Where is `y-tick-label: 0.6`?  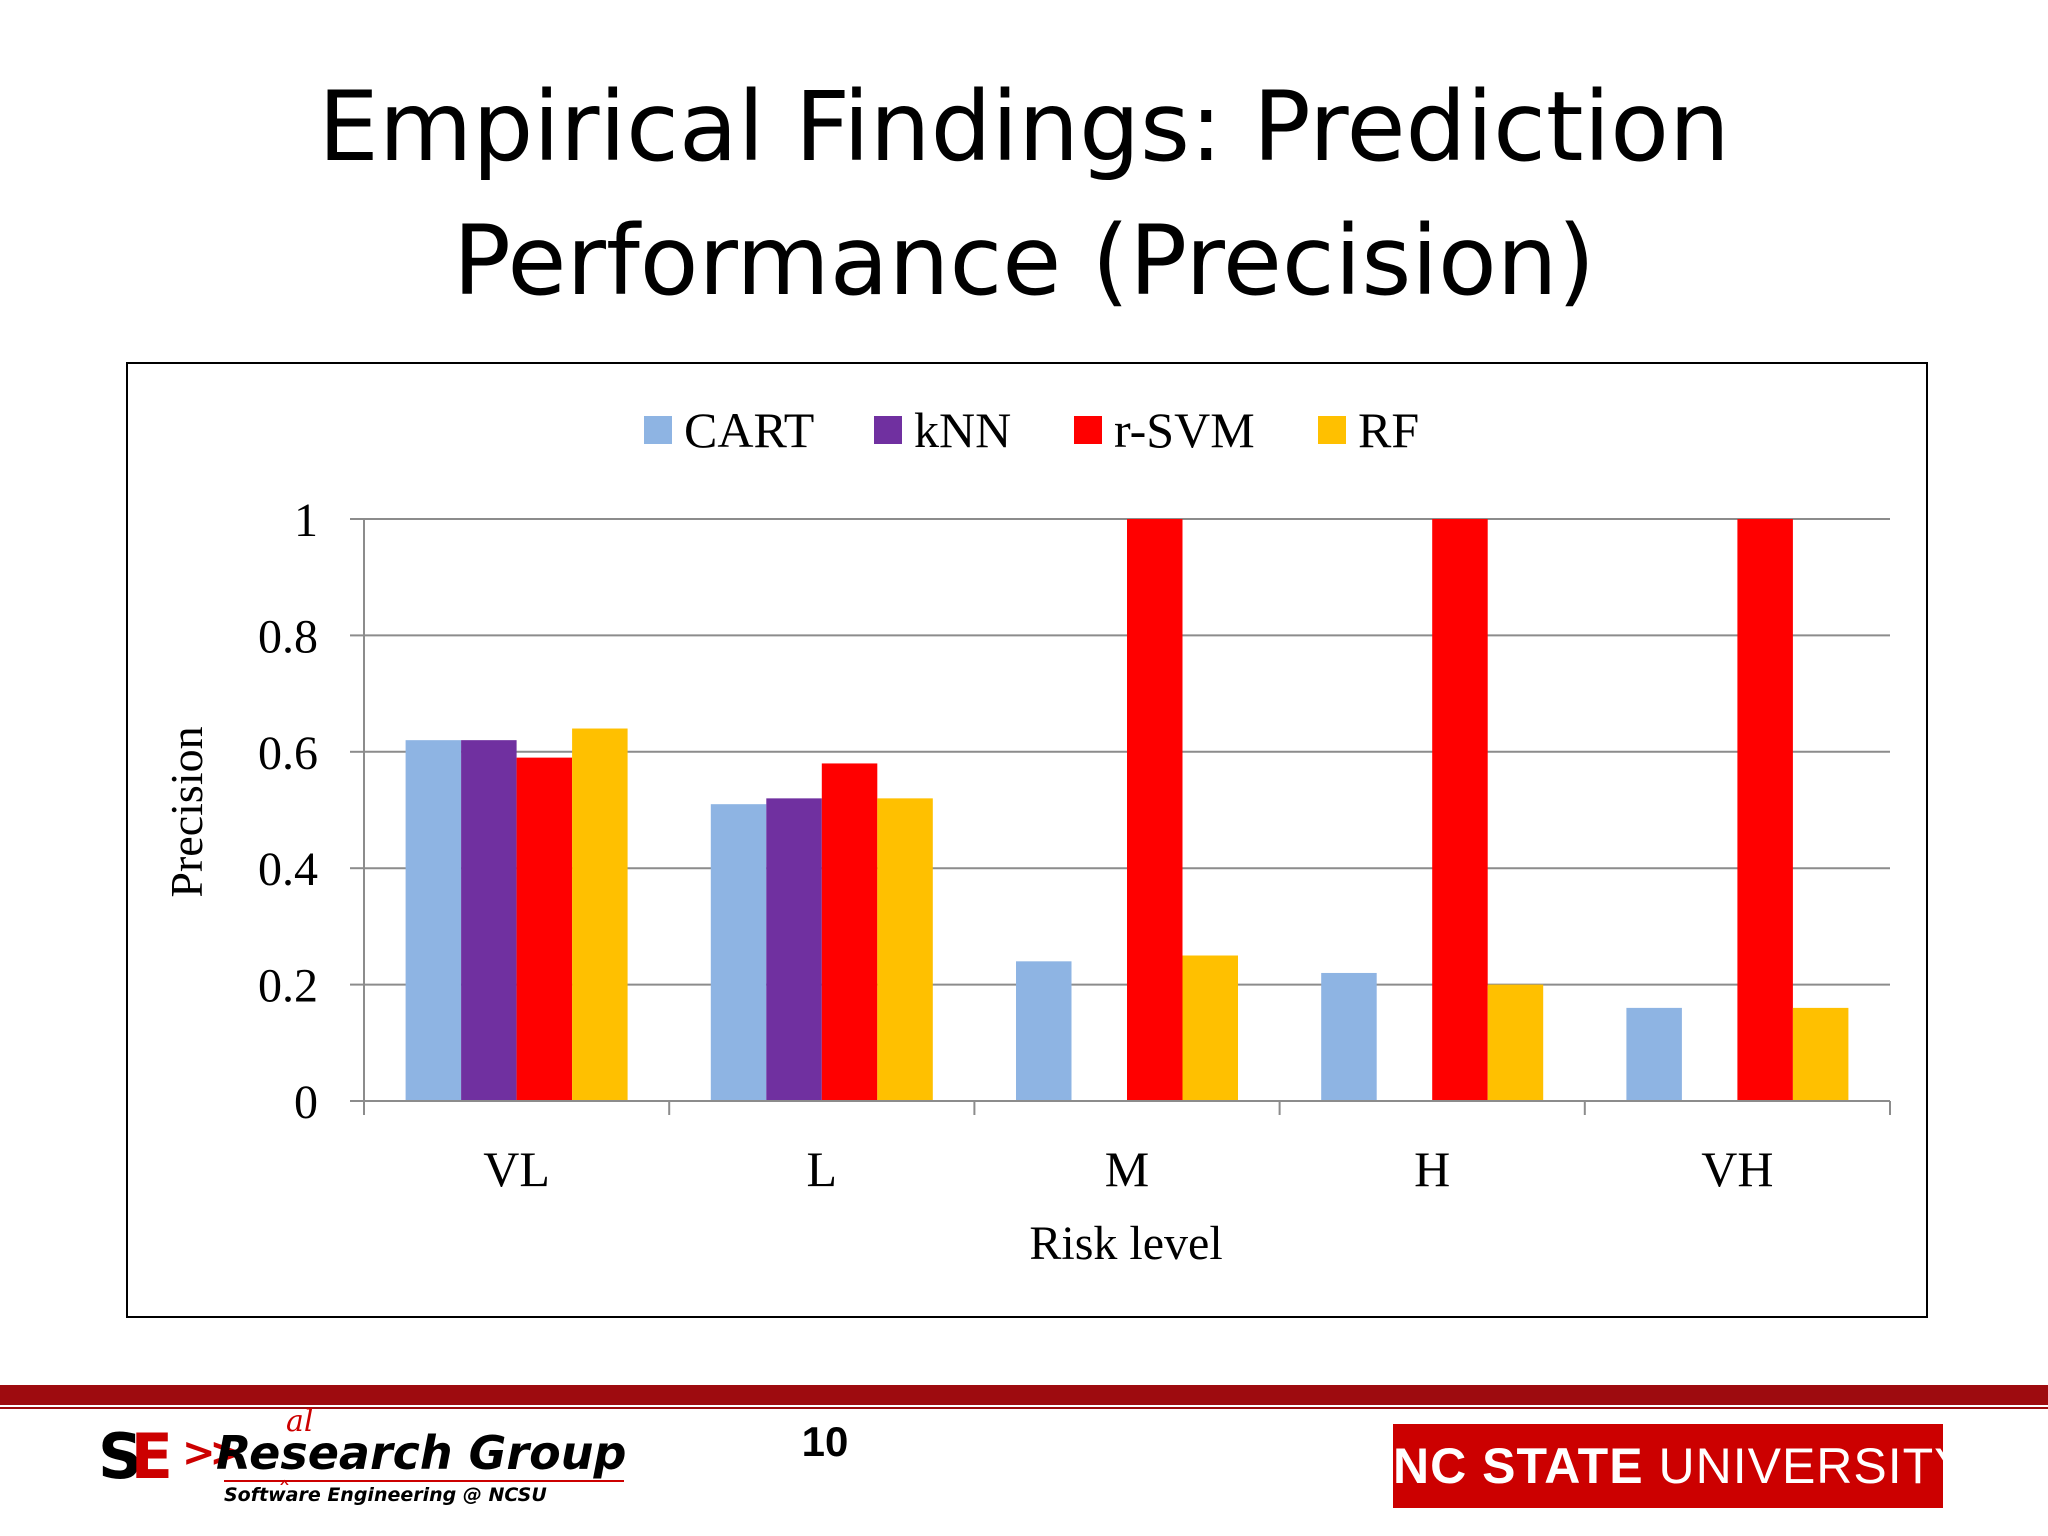
y-tick-label: 0.6 is located at coordinates (288, 753).